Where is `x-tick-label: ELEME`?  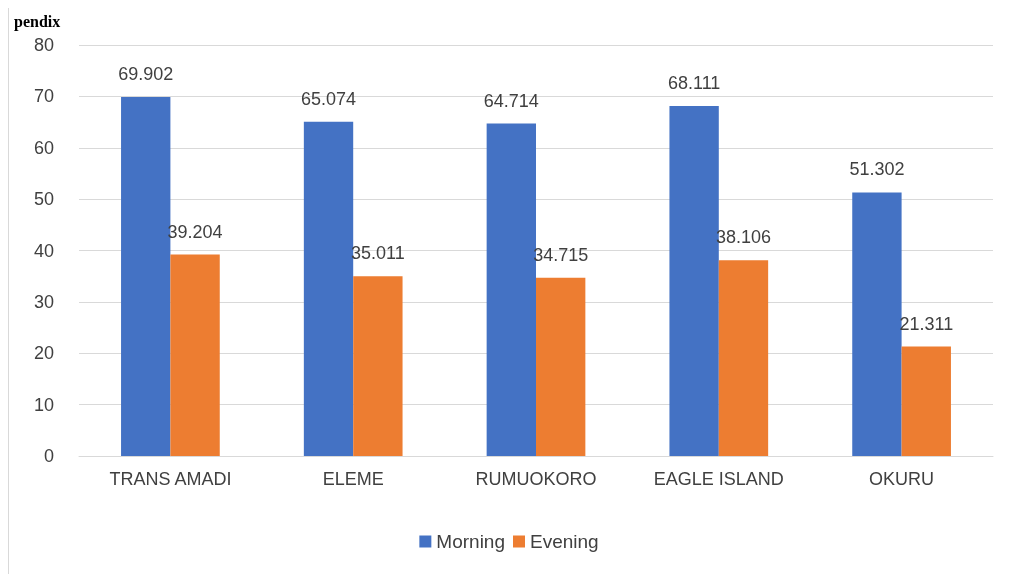
x-tick-label: ELEME is located at coordinates (353, 479).